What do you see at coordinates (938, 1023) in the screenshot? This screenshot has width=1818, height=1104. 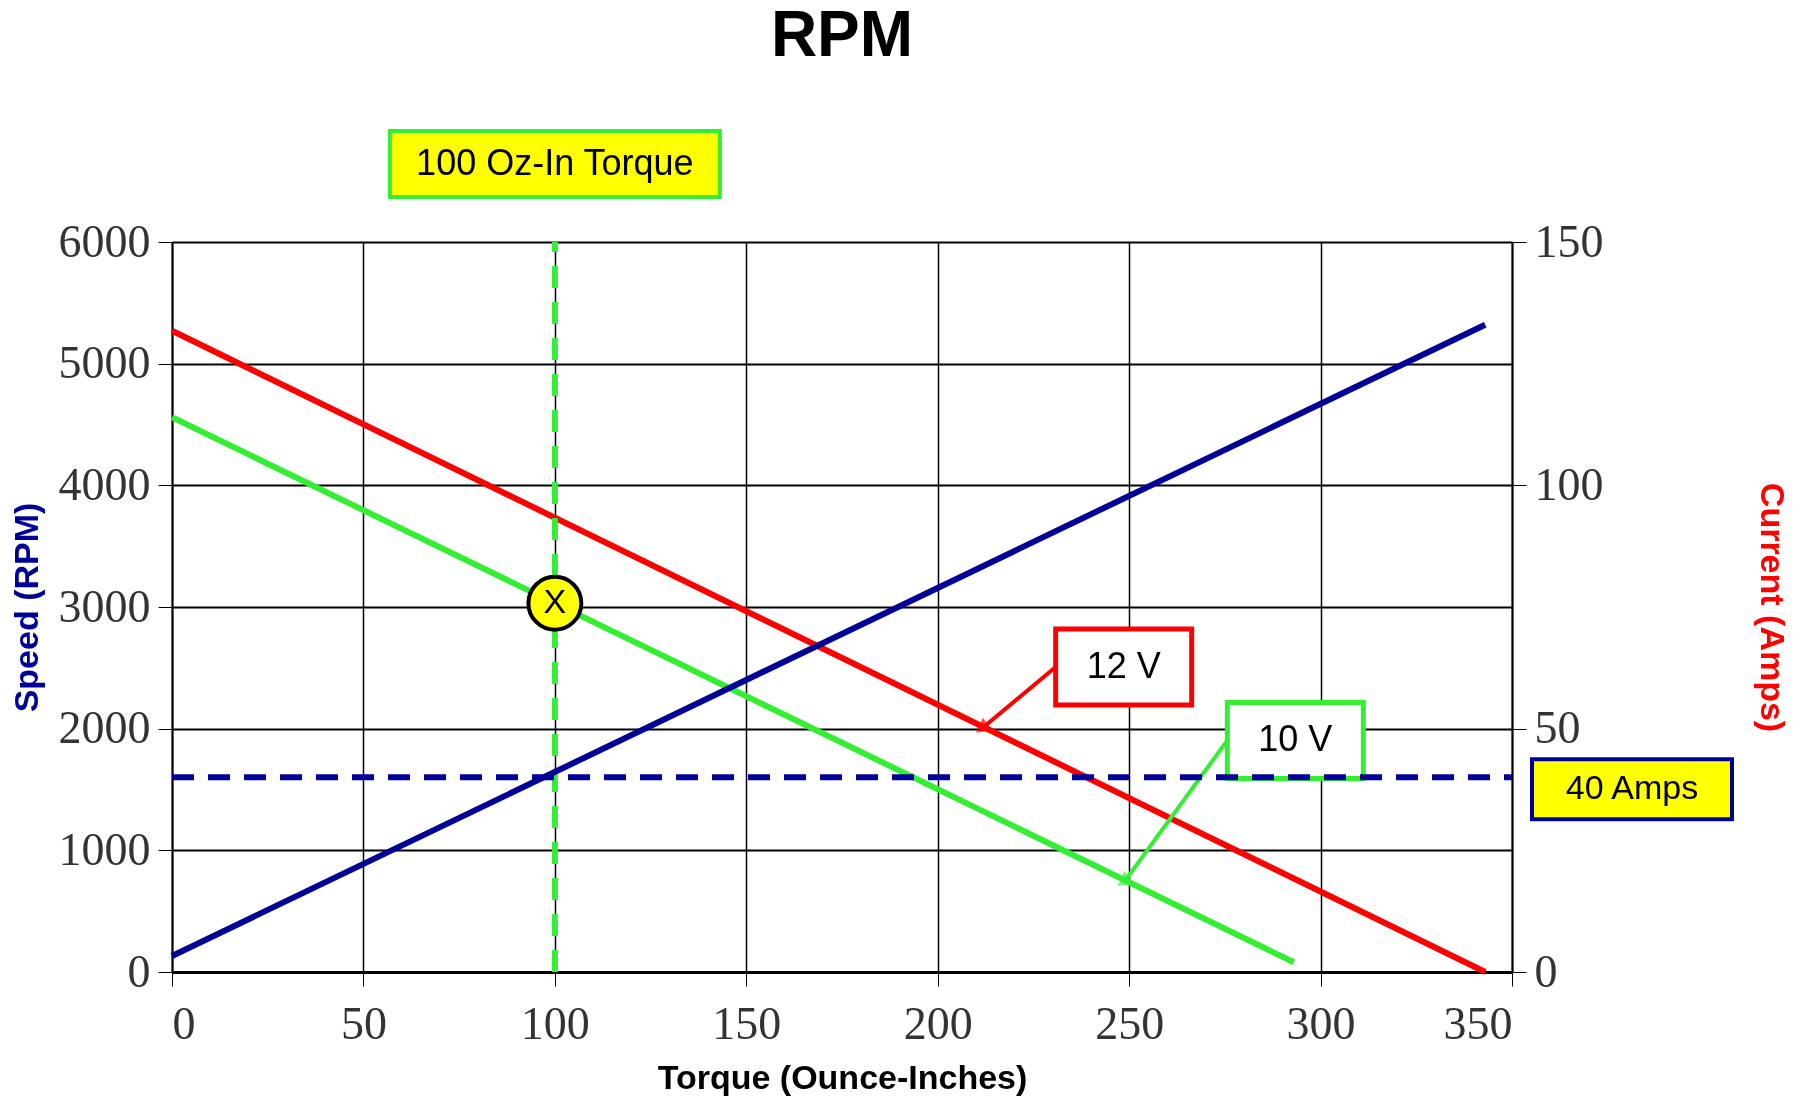 I see `x-tick-label: 200` at bounding box center [938, 1023].